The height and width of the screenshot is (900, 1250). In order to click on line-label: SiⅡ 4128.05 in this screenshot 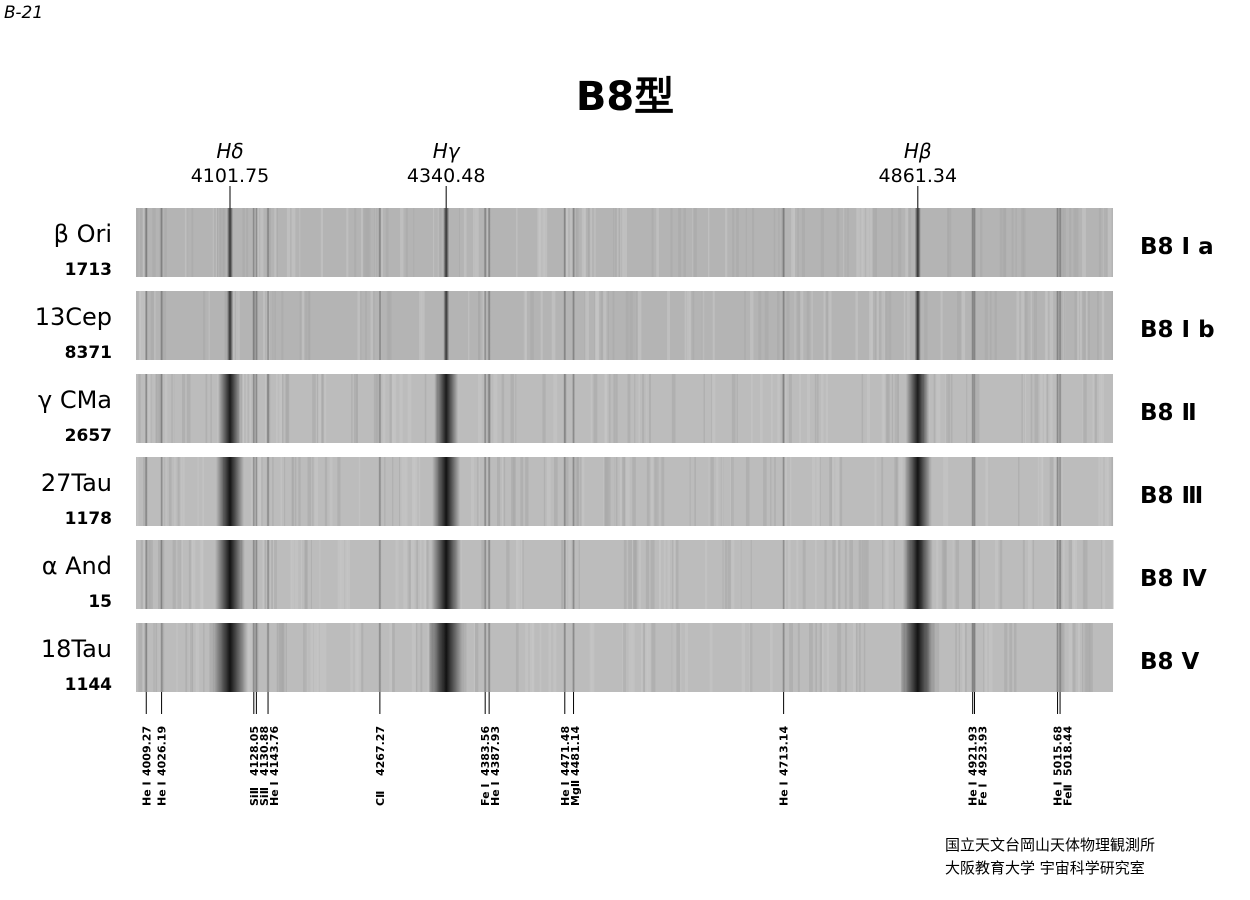, I will do `click(254, 766)`.